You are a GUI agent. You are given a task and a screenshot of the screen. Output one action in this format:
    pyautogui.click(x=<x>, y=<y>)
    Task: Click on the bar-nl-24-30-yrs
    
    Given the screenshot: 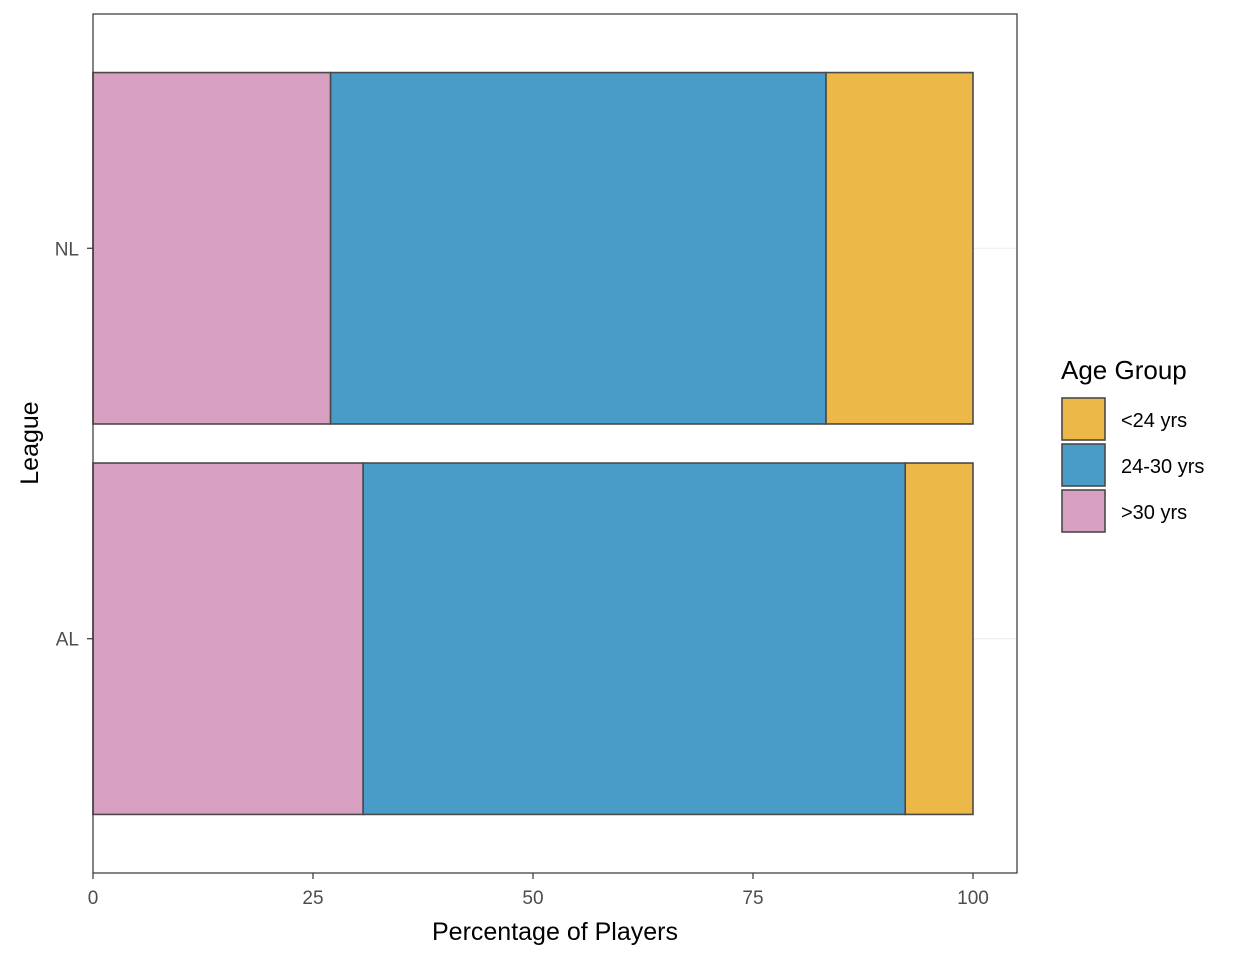 What is the action you would take?
    pyautogui.click(x=578, y=248)
    